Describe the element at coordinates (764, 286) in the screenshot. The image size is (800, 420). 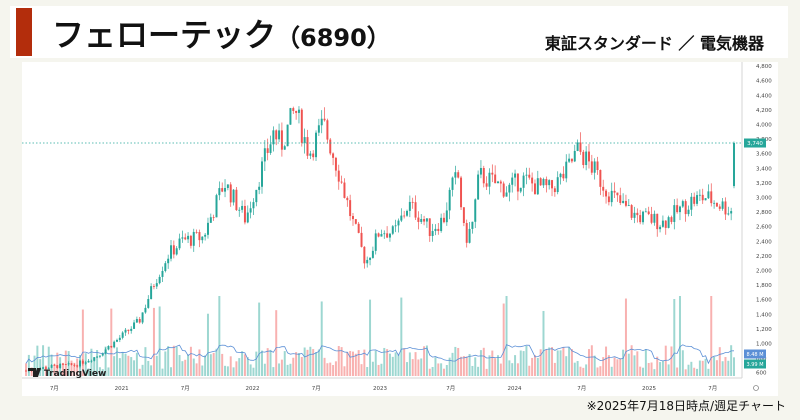
I see `y-tick-label: 1,800` at that location.